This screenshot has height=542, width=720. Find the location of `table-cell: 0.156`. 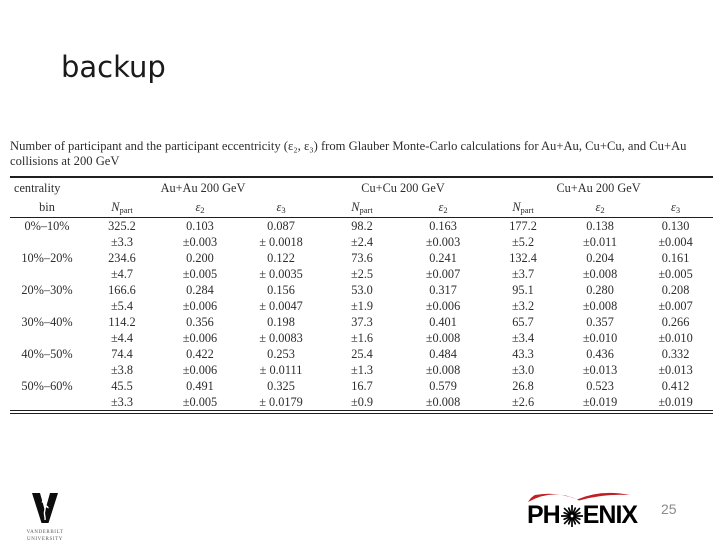

table-cell: 0.156 is located at coordinates (281, 289).